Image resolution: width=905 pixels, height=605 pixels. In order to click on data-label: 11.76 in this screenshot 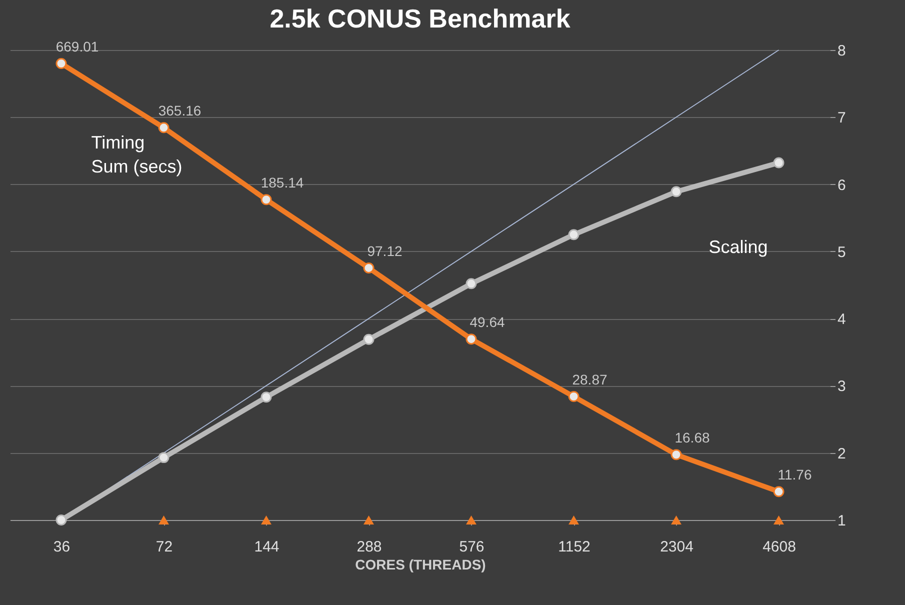, I will do `click(795, 474)`.